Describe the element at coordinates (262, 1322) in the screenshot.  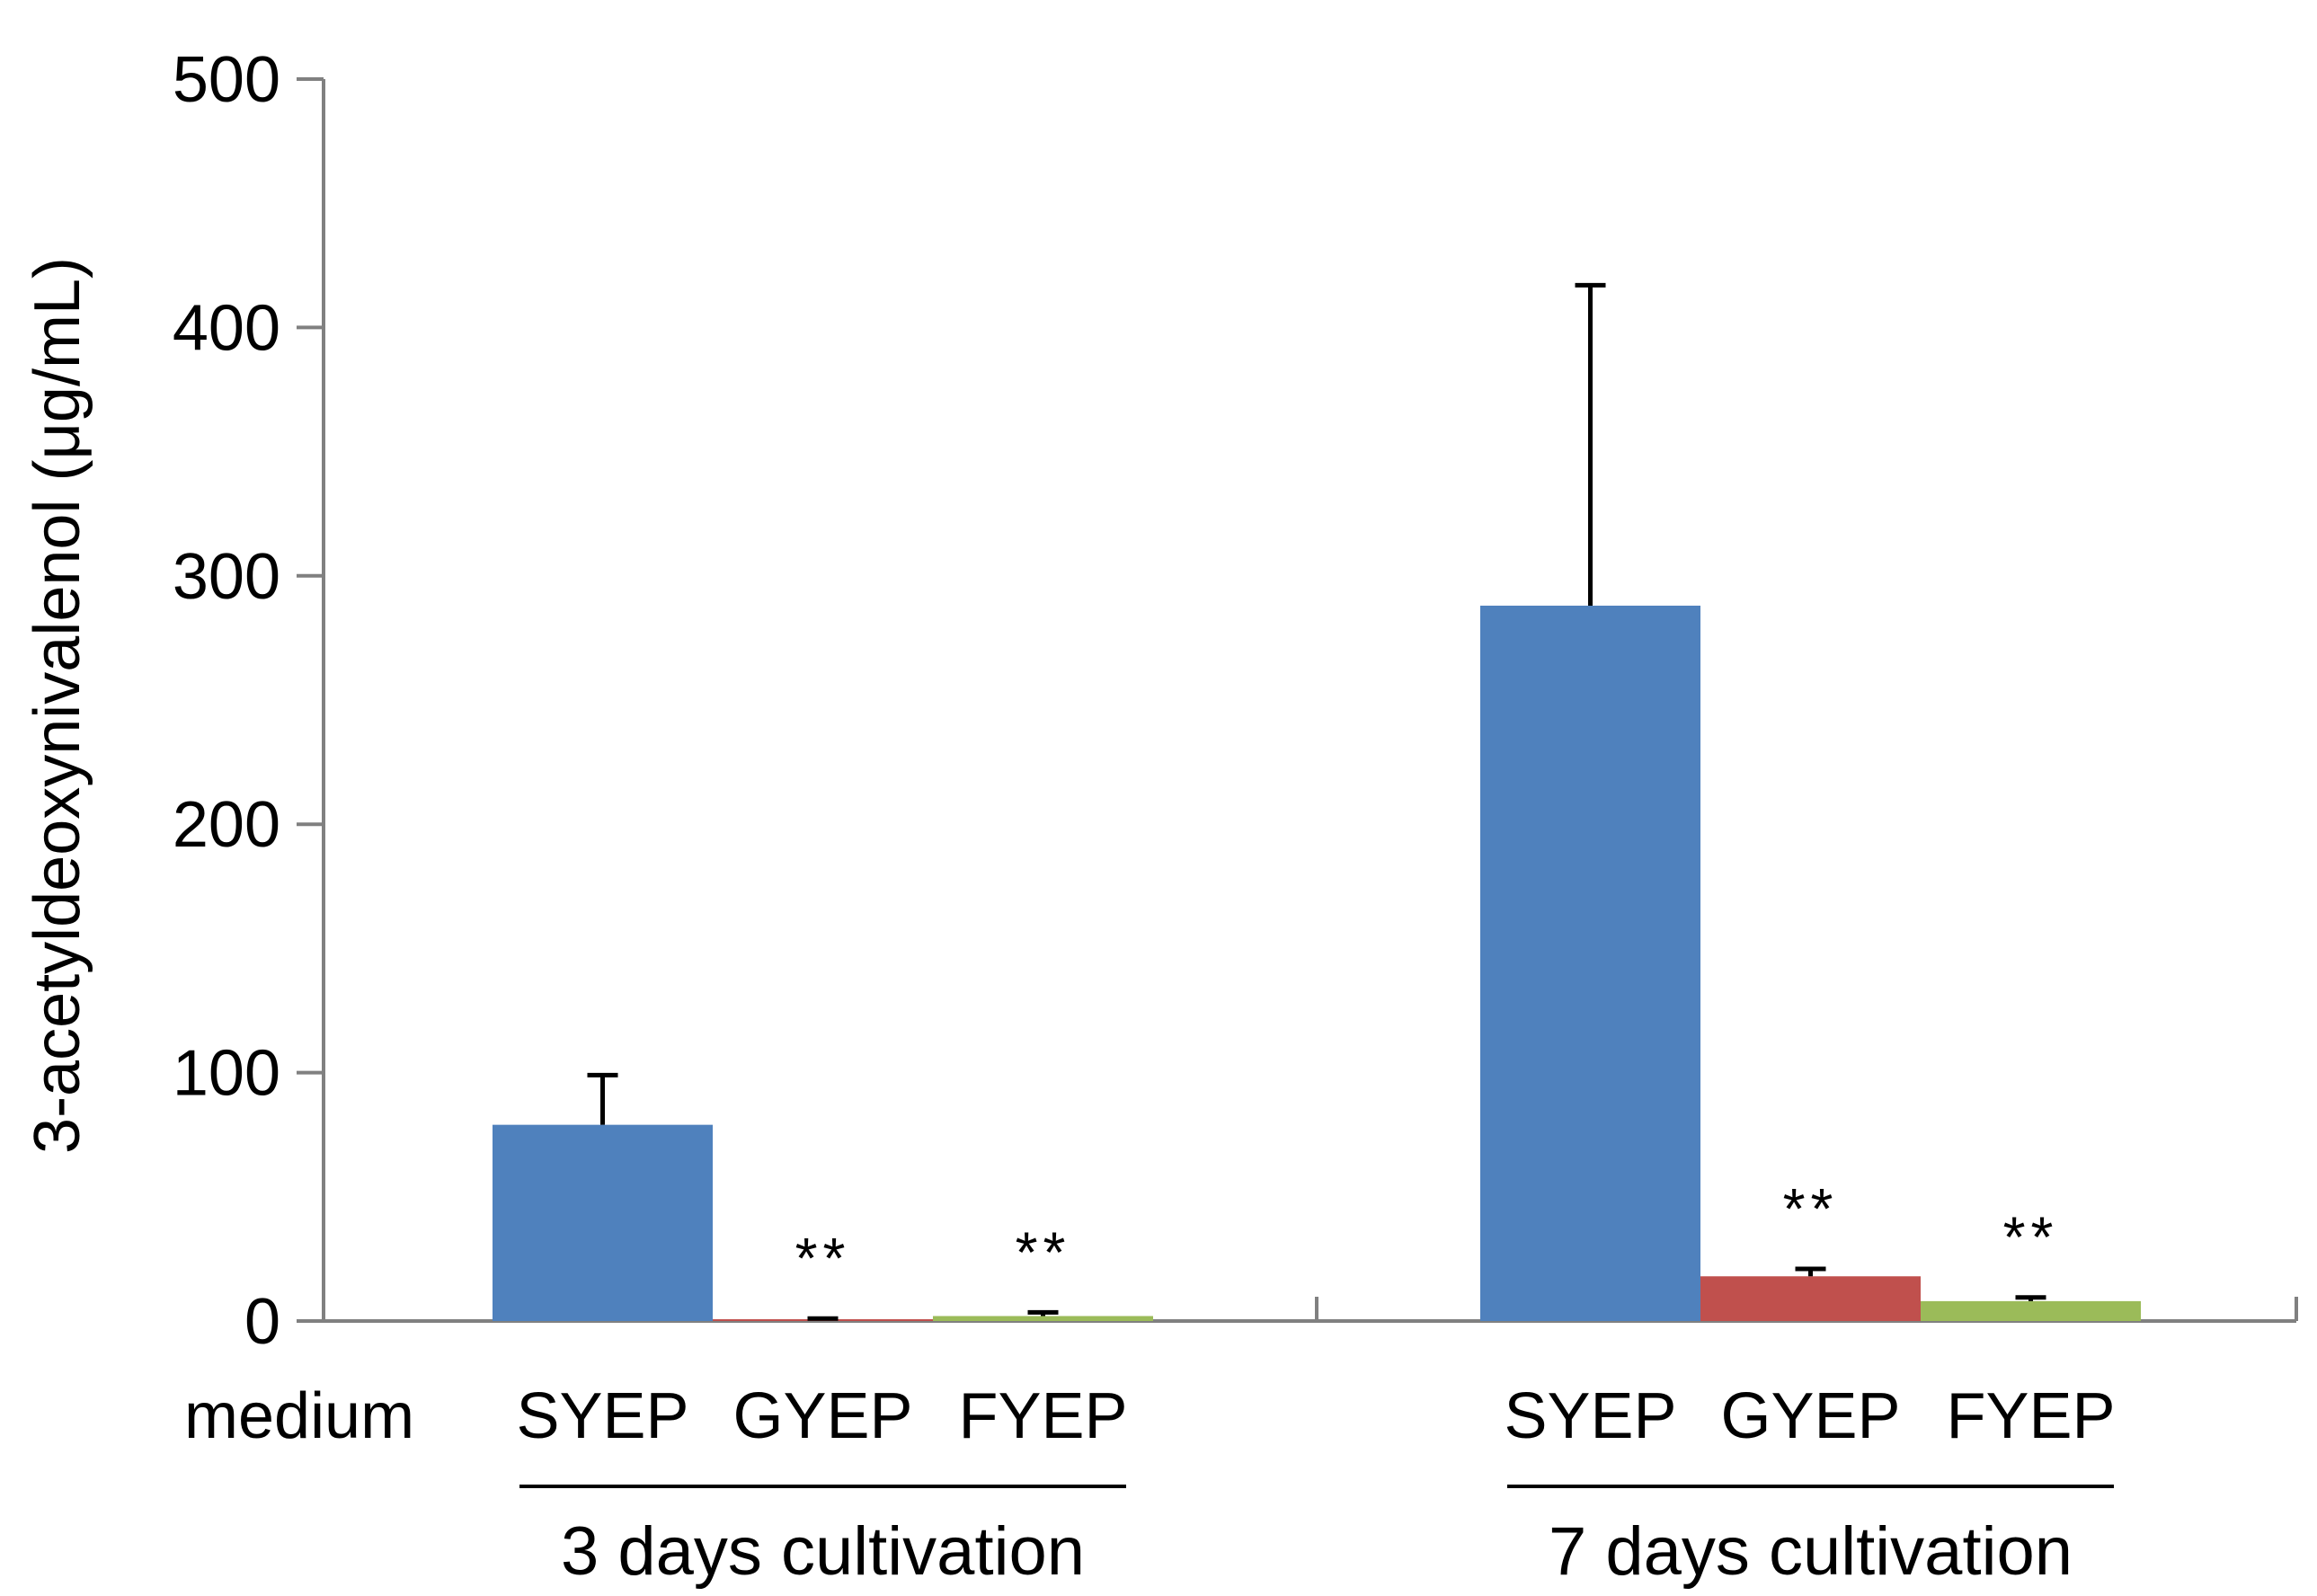
I see `y-tick-label: 0` at that location.